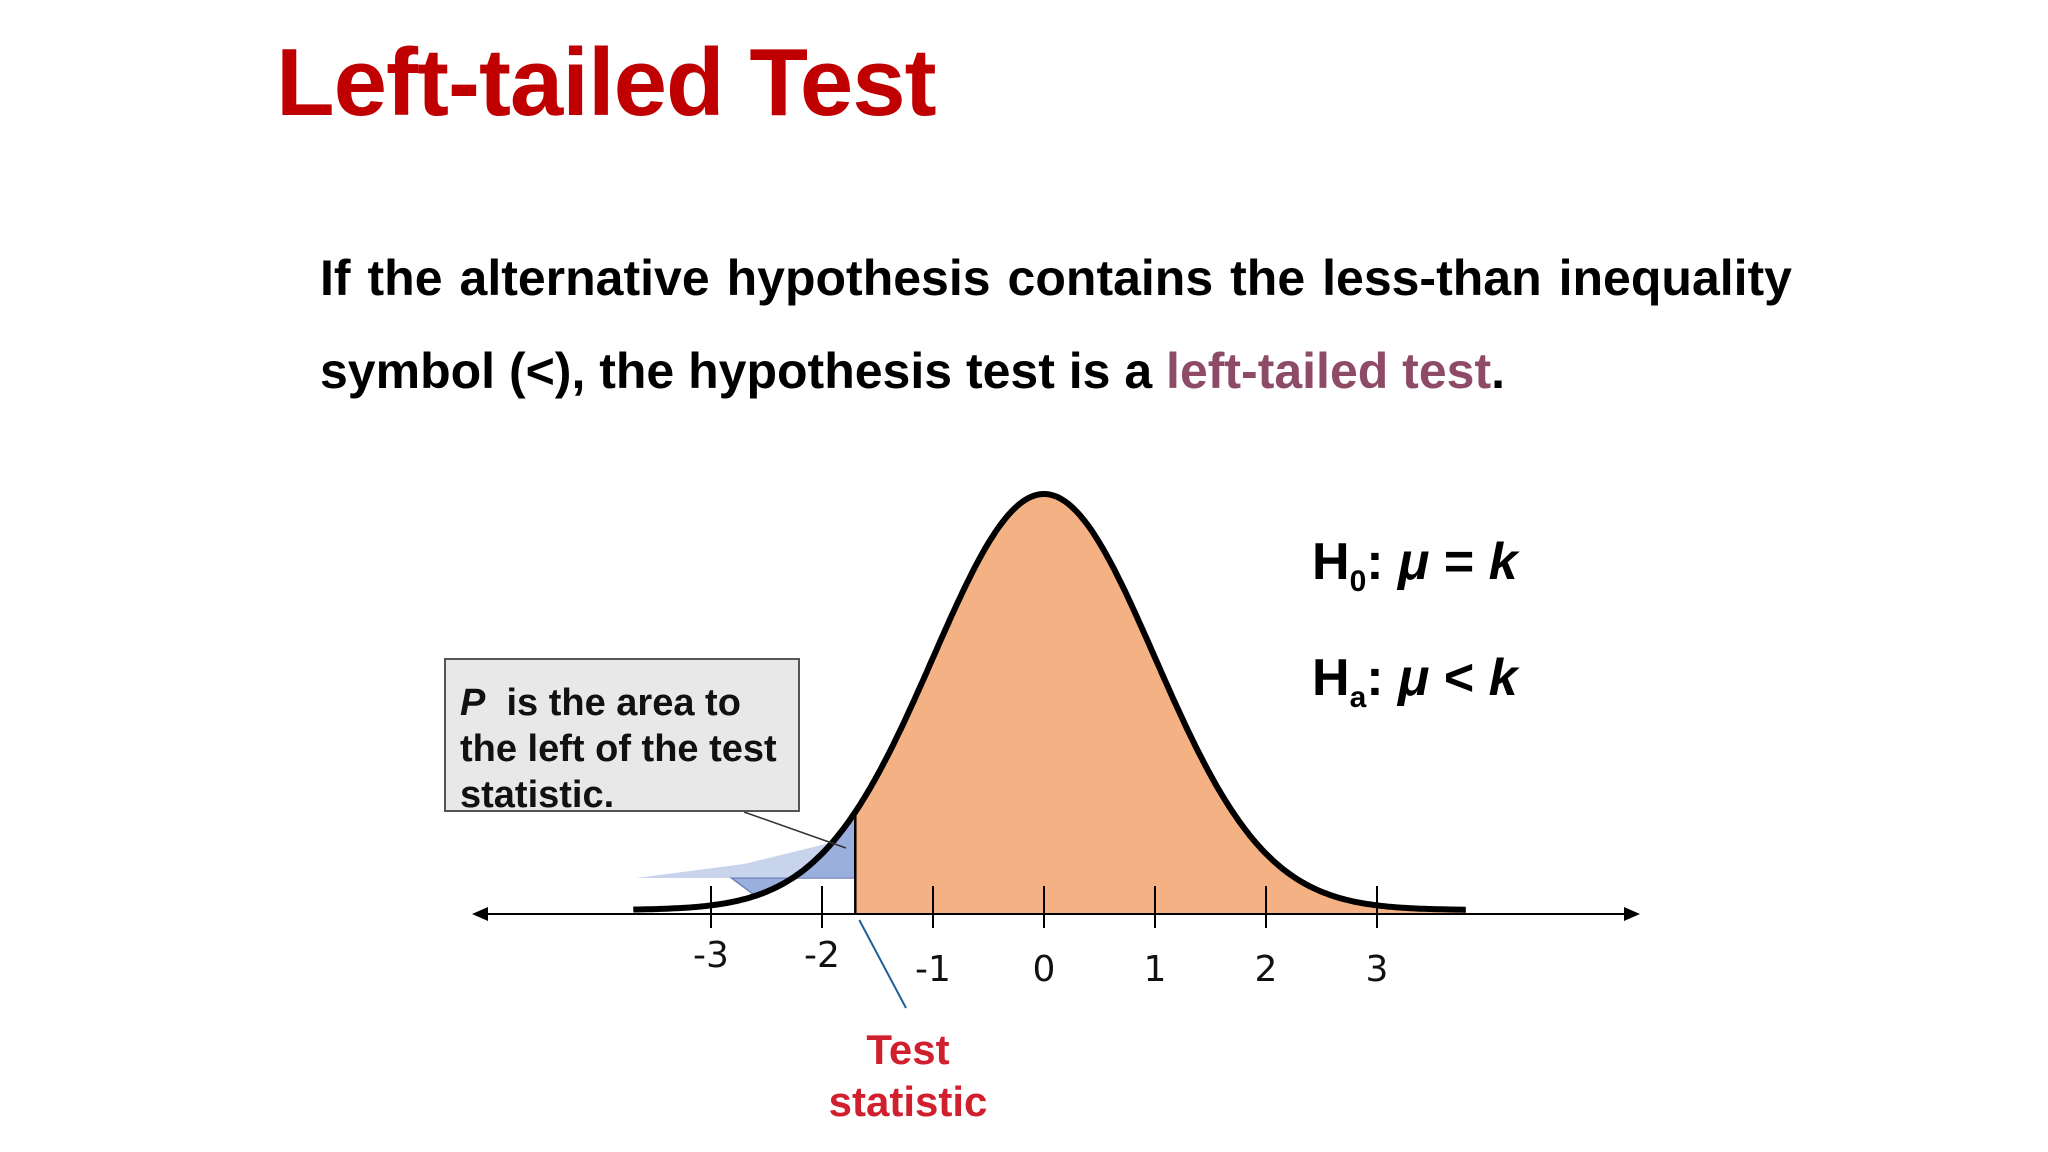  What do you see at coordinates (1160, 704) in the screenshot?
I see `distribution-body-fill` at bounding box center [1160, 704].